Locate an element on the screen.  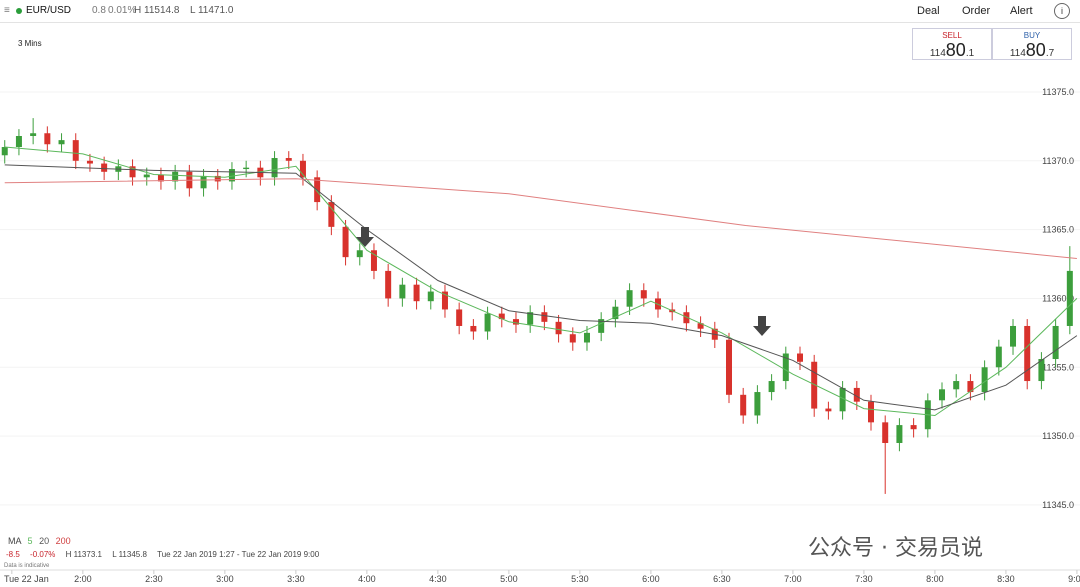
x-tick-label: 2:00 is located at coordinates (83, 579).